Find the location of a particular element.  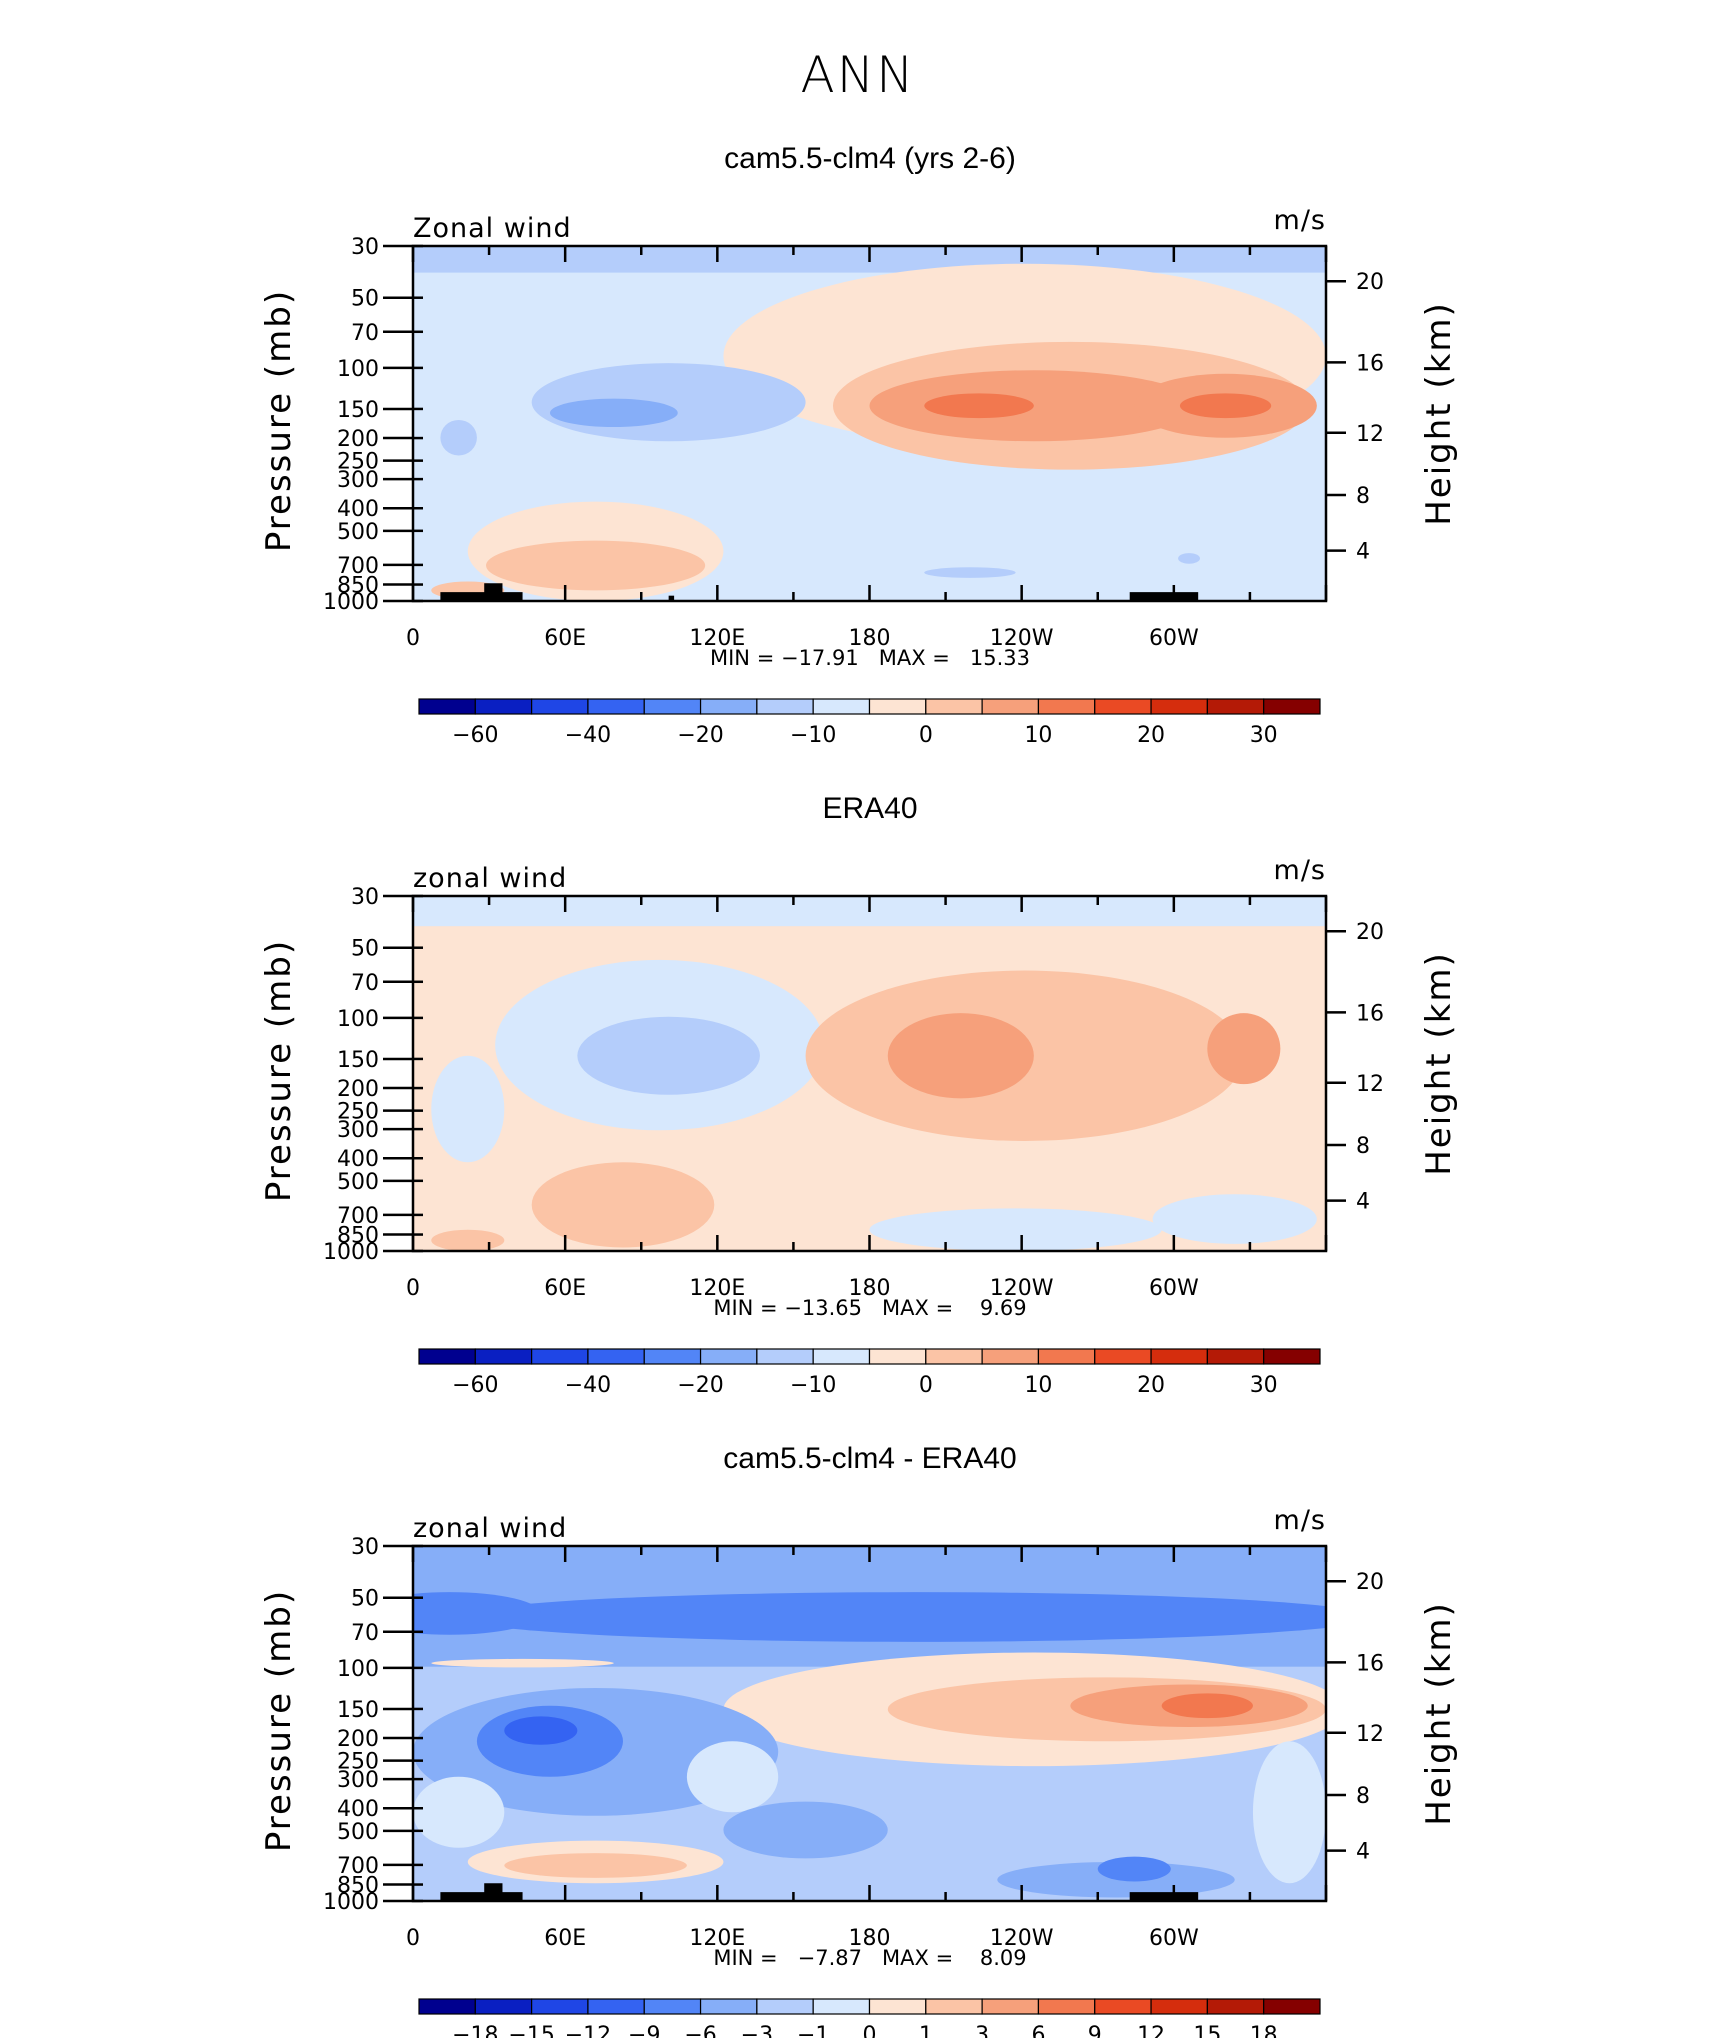

y-tick-label: 500 is located at coordinates (358, 1182).